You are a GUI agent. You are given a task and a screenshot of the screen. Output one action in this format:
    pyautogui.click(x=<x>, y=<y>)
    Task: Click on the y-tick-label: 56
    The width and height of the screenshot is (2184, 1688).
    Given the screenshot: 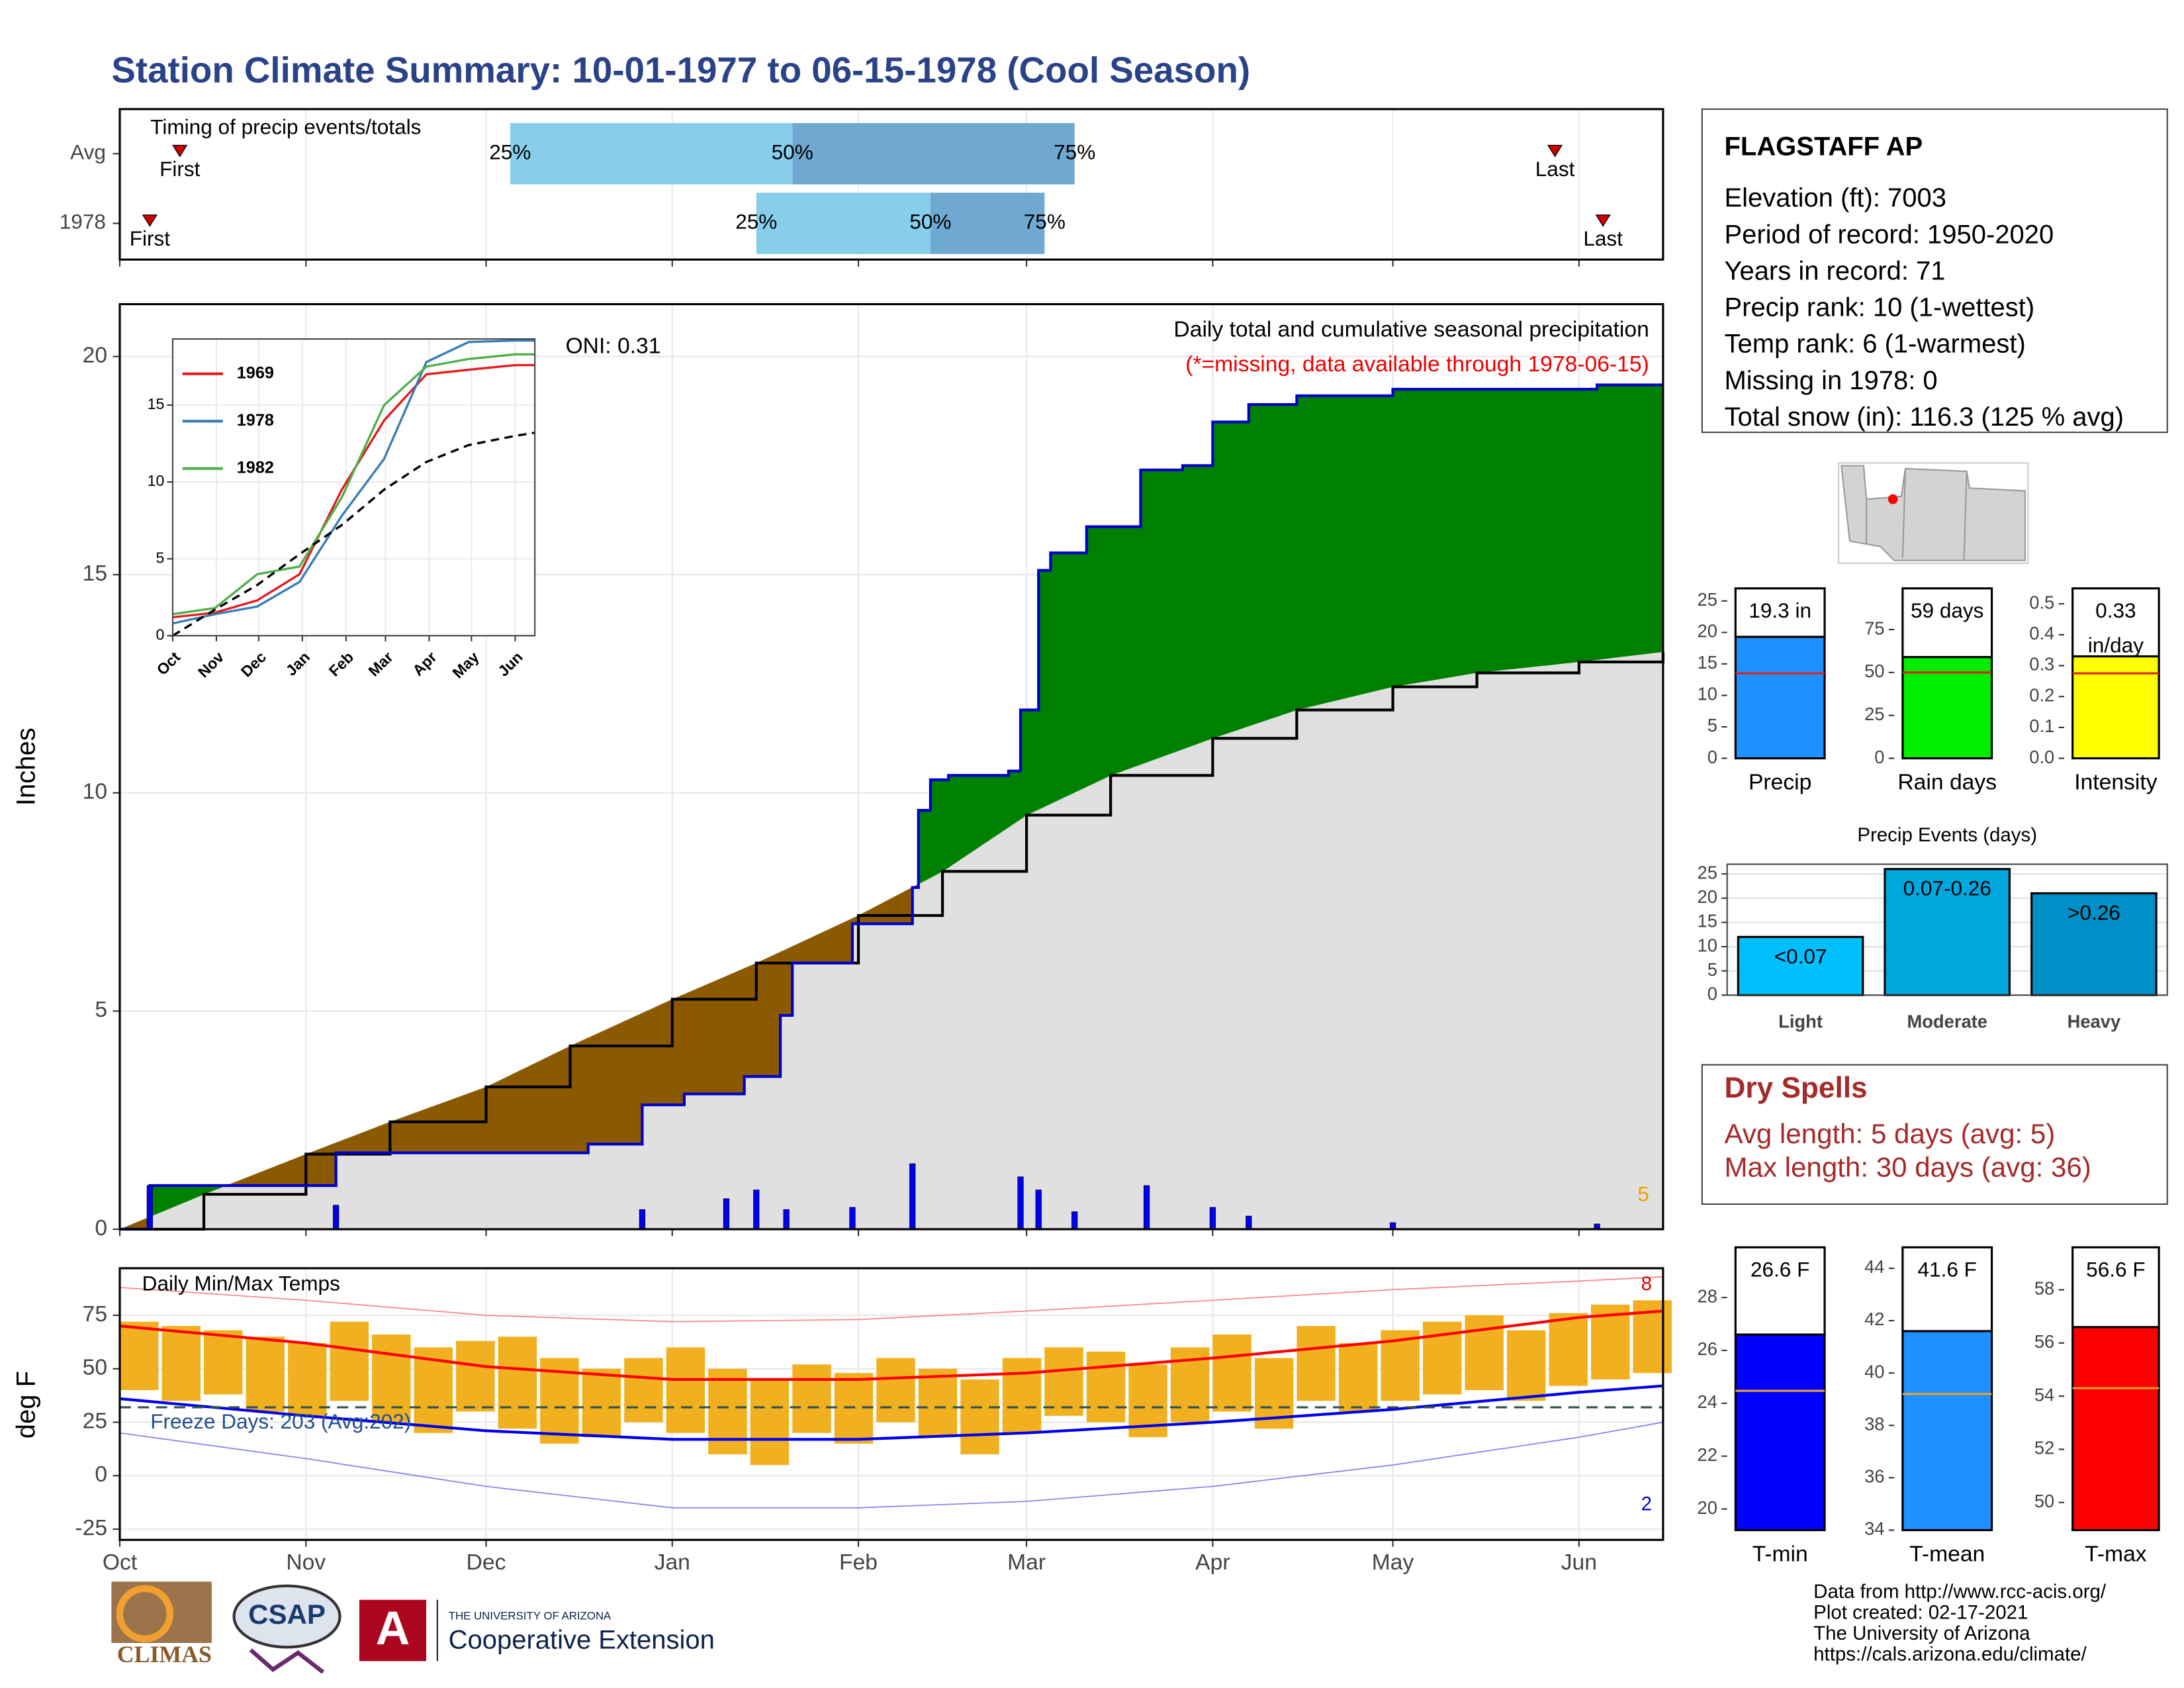 What is the action you would take?
    pyautogui.click(x=2044, y=1341)
    